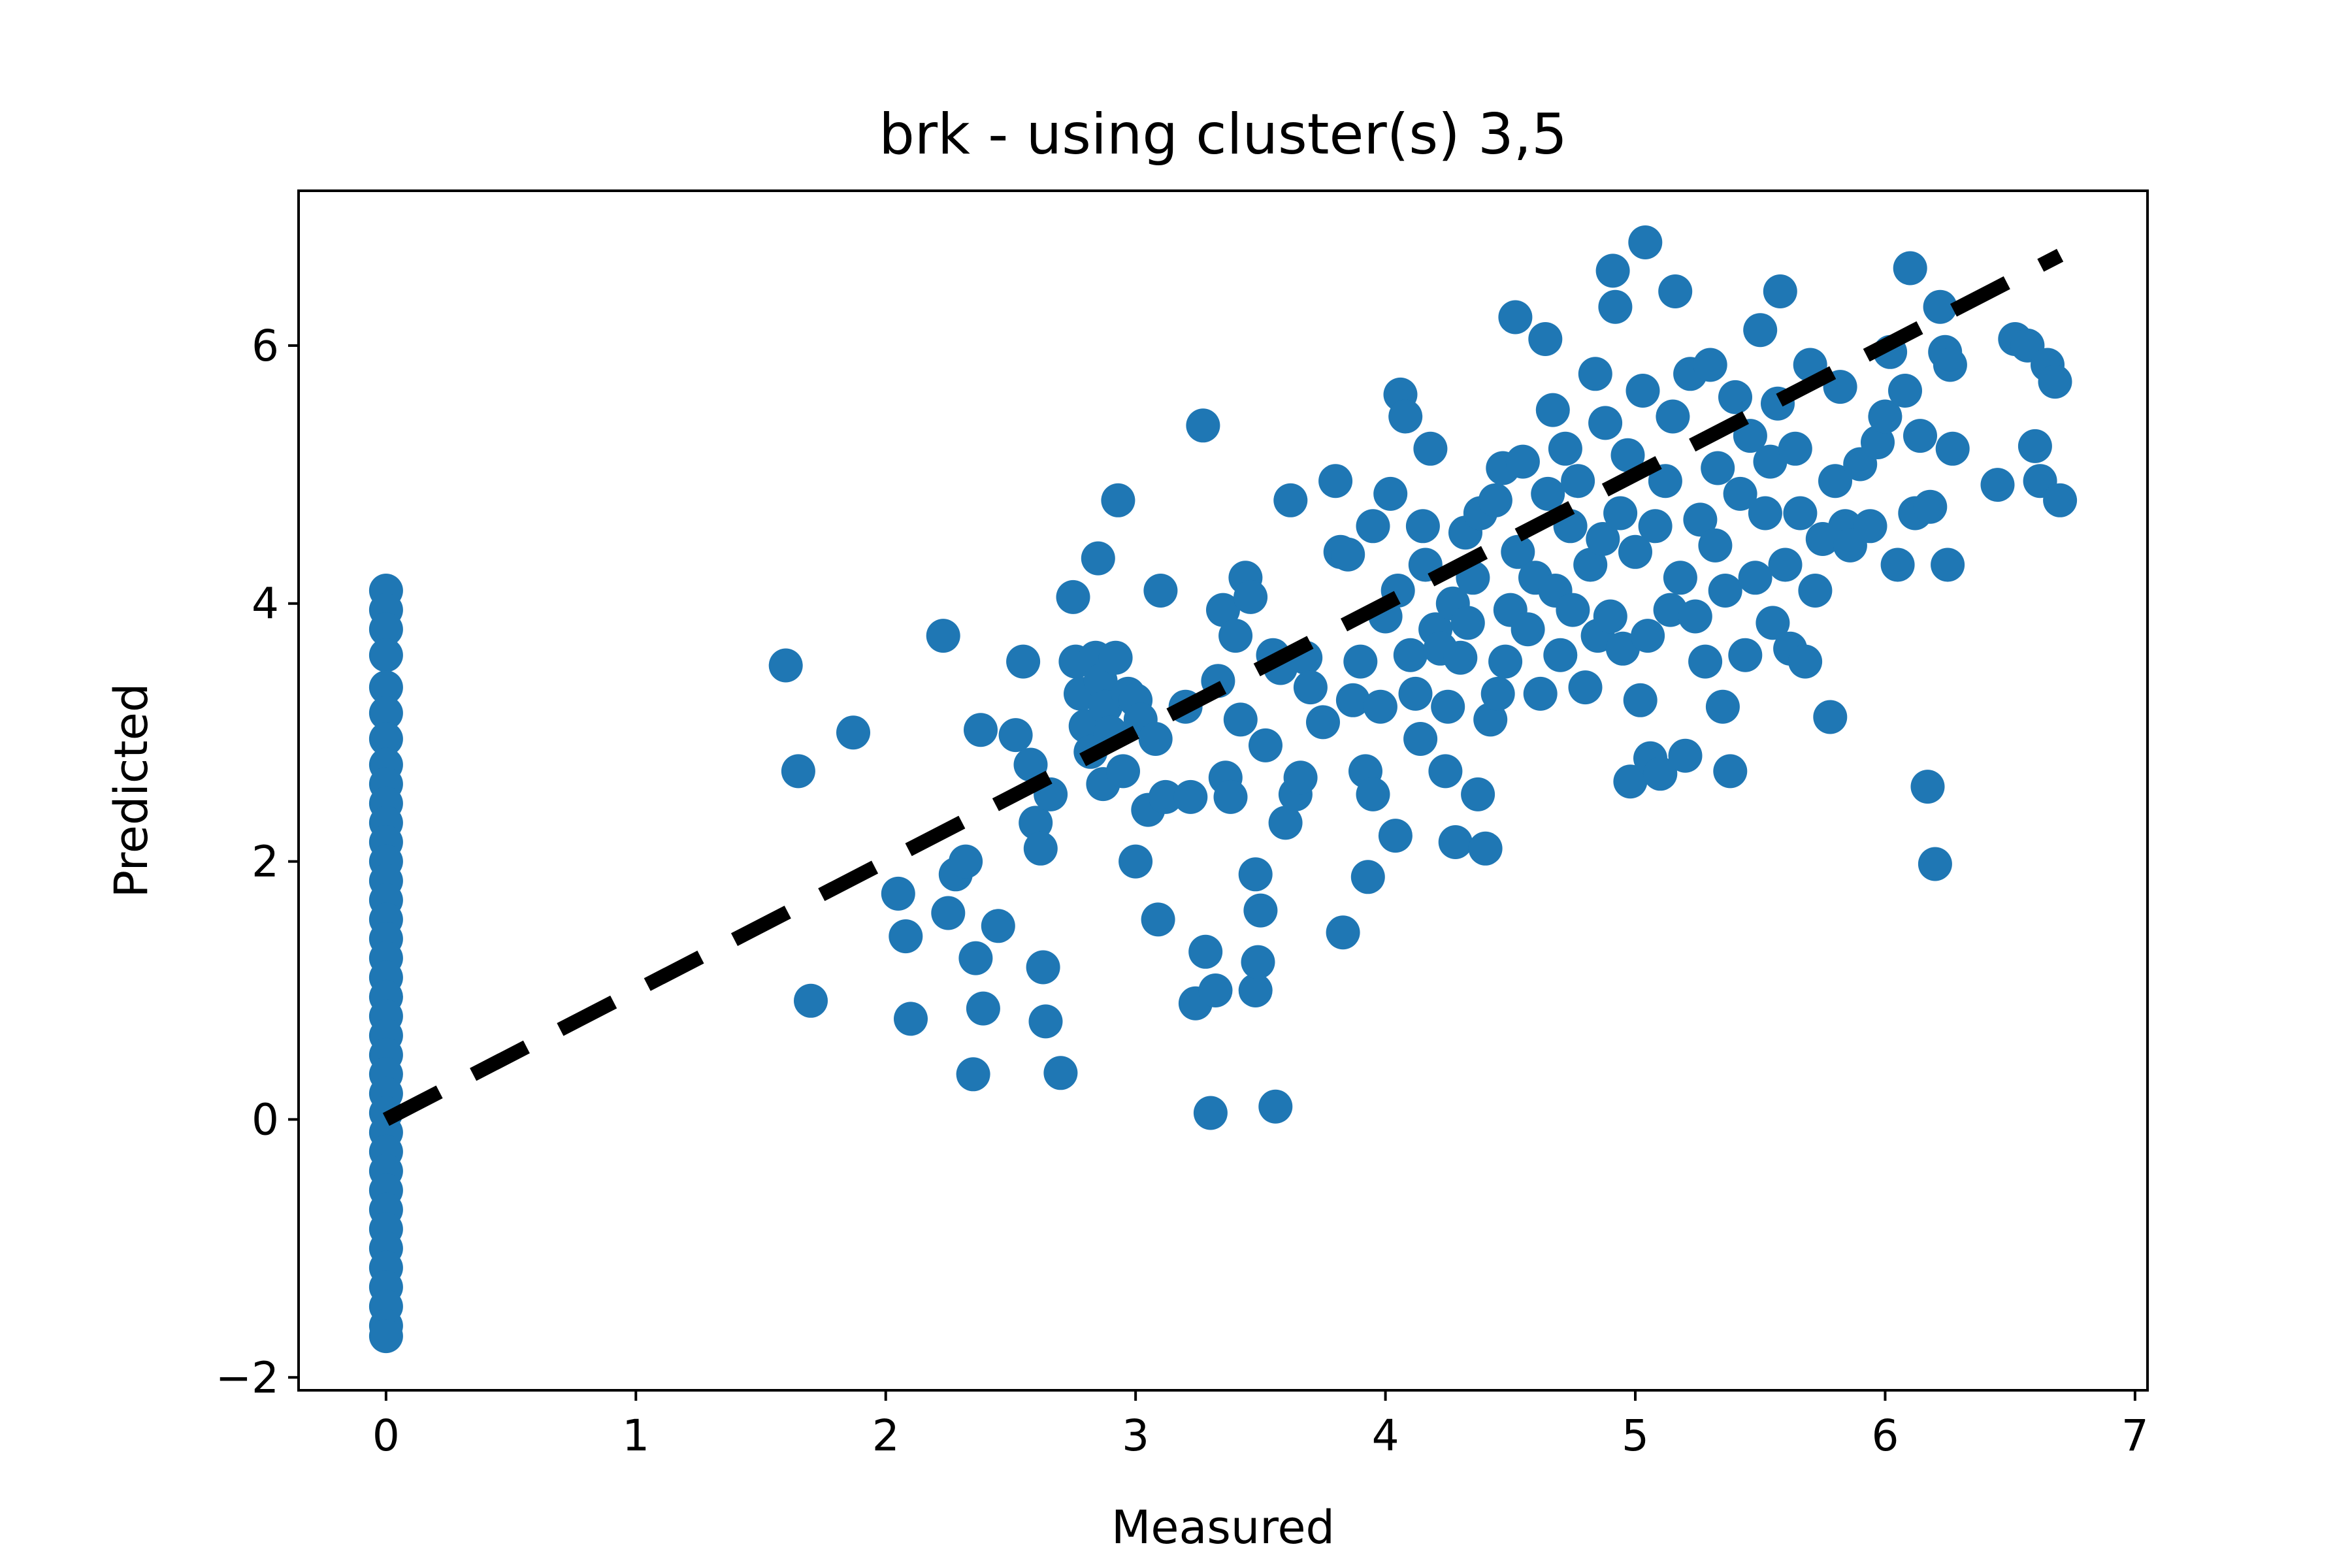 This screenshot has width=2352, height=1568. What do you see at coordinates (1223, 1527) in the screenshot?
I see `x-axis-label: Measured` at bounding box center [1223, 1527].